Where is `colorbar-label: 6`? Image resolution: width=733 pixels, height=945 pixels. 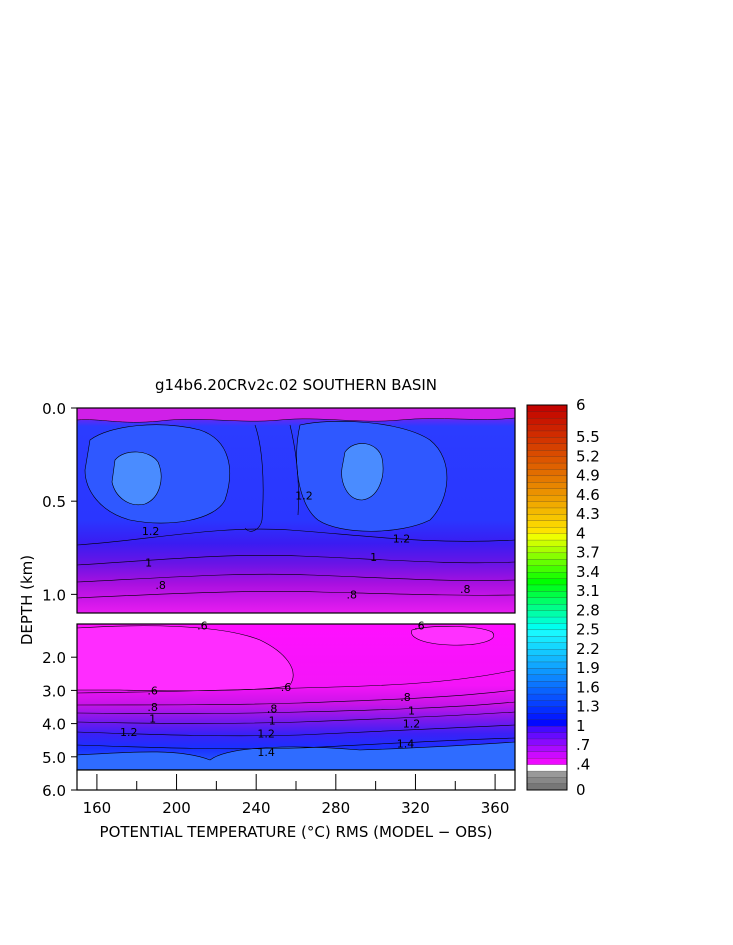 colorbar-label: 6 is located at coordinates (581, 405).